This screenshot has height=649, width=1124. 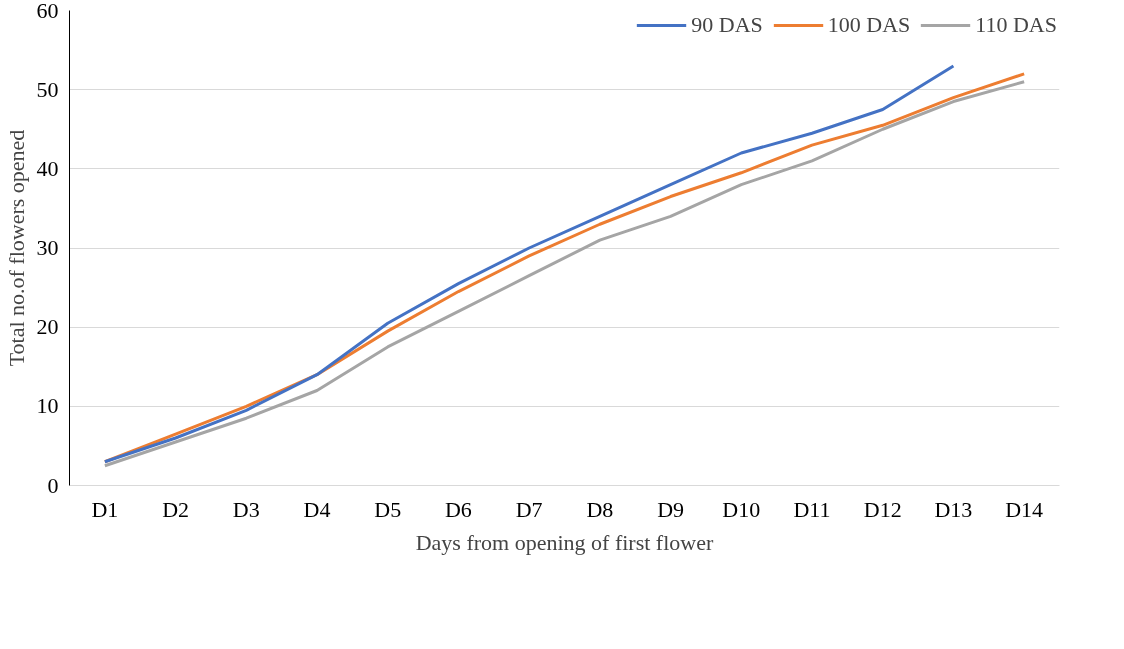 I want to click on x-axis-title: Days from opening of first flower, so click(x=564, y=542).